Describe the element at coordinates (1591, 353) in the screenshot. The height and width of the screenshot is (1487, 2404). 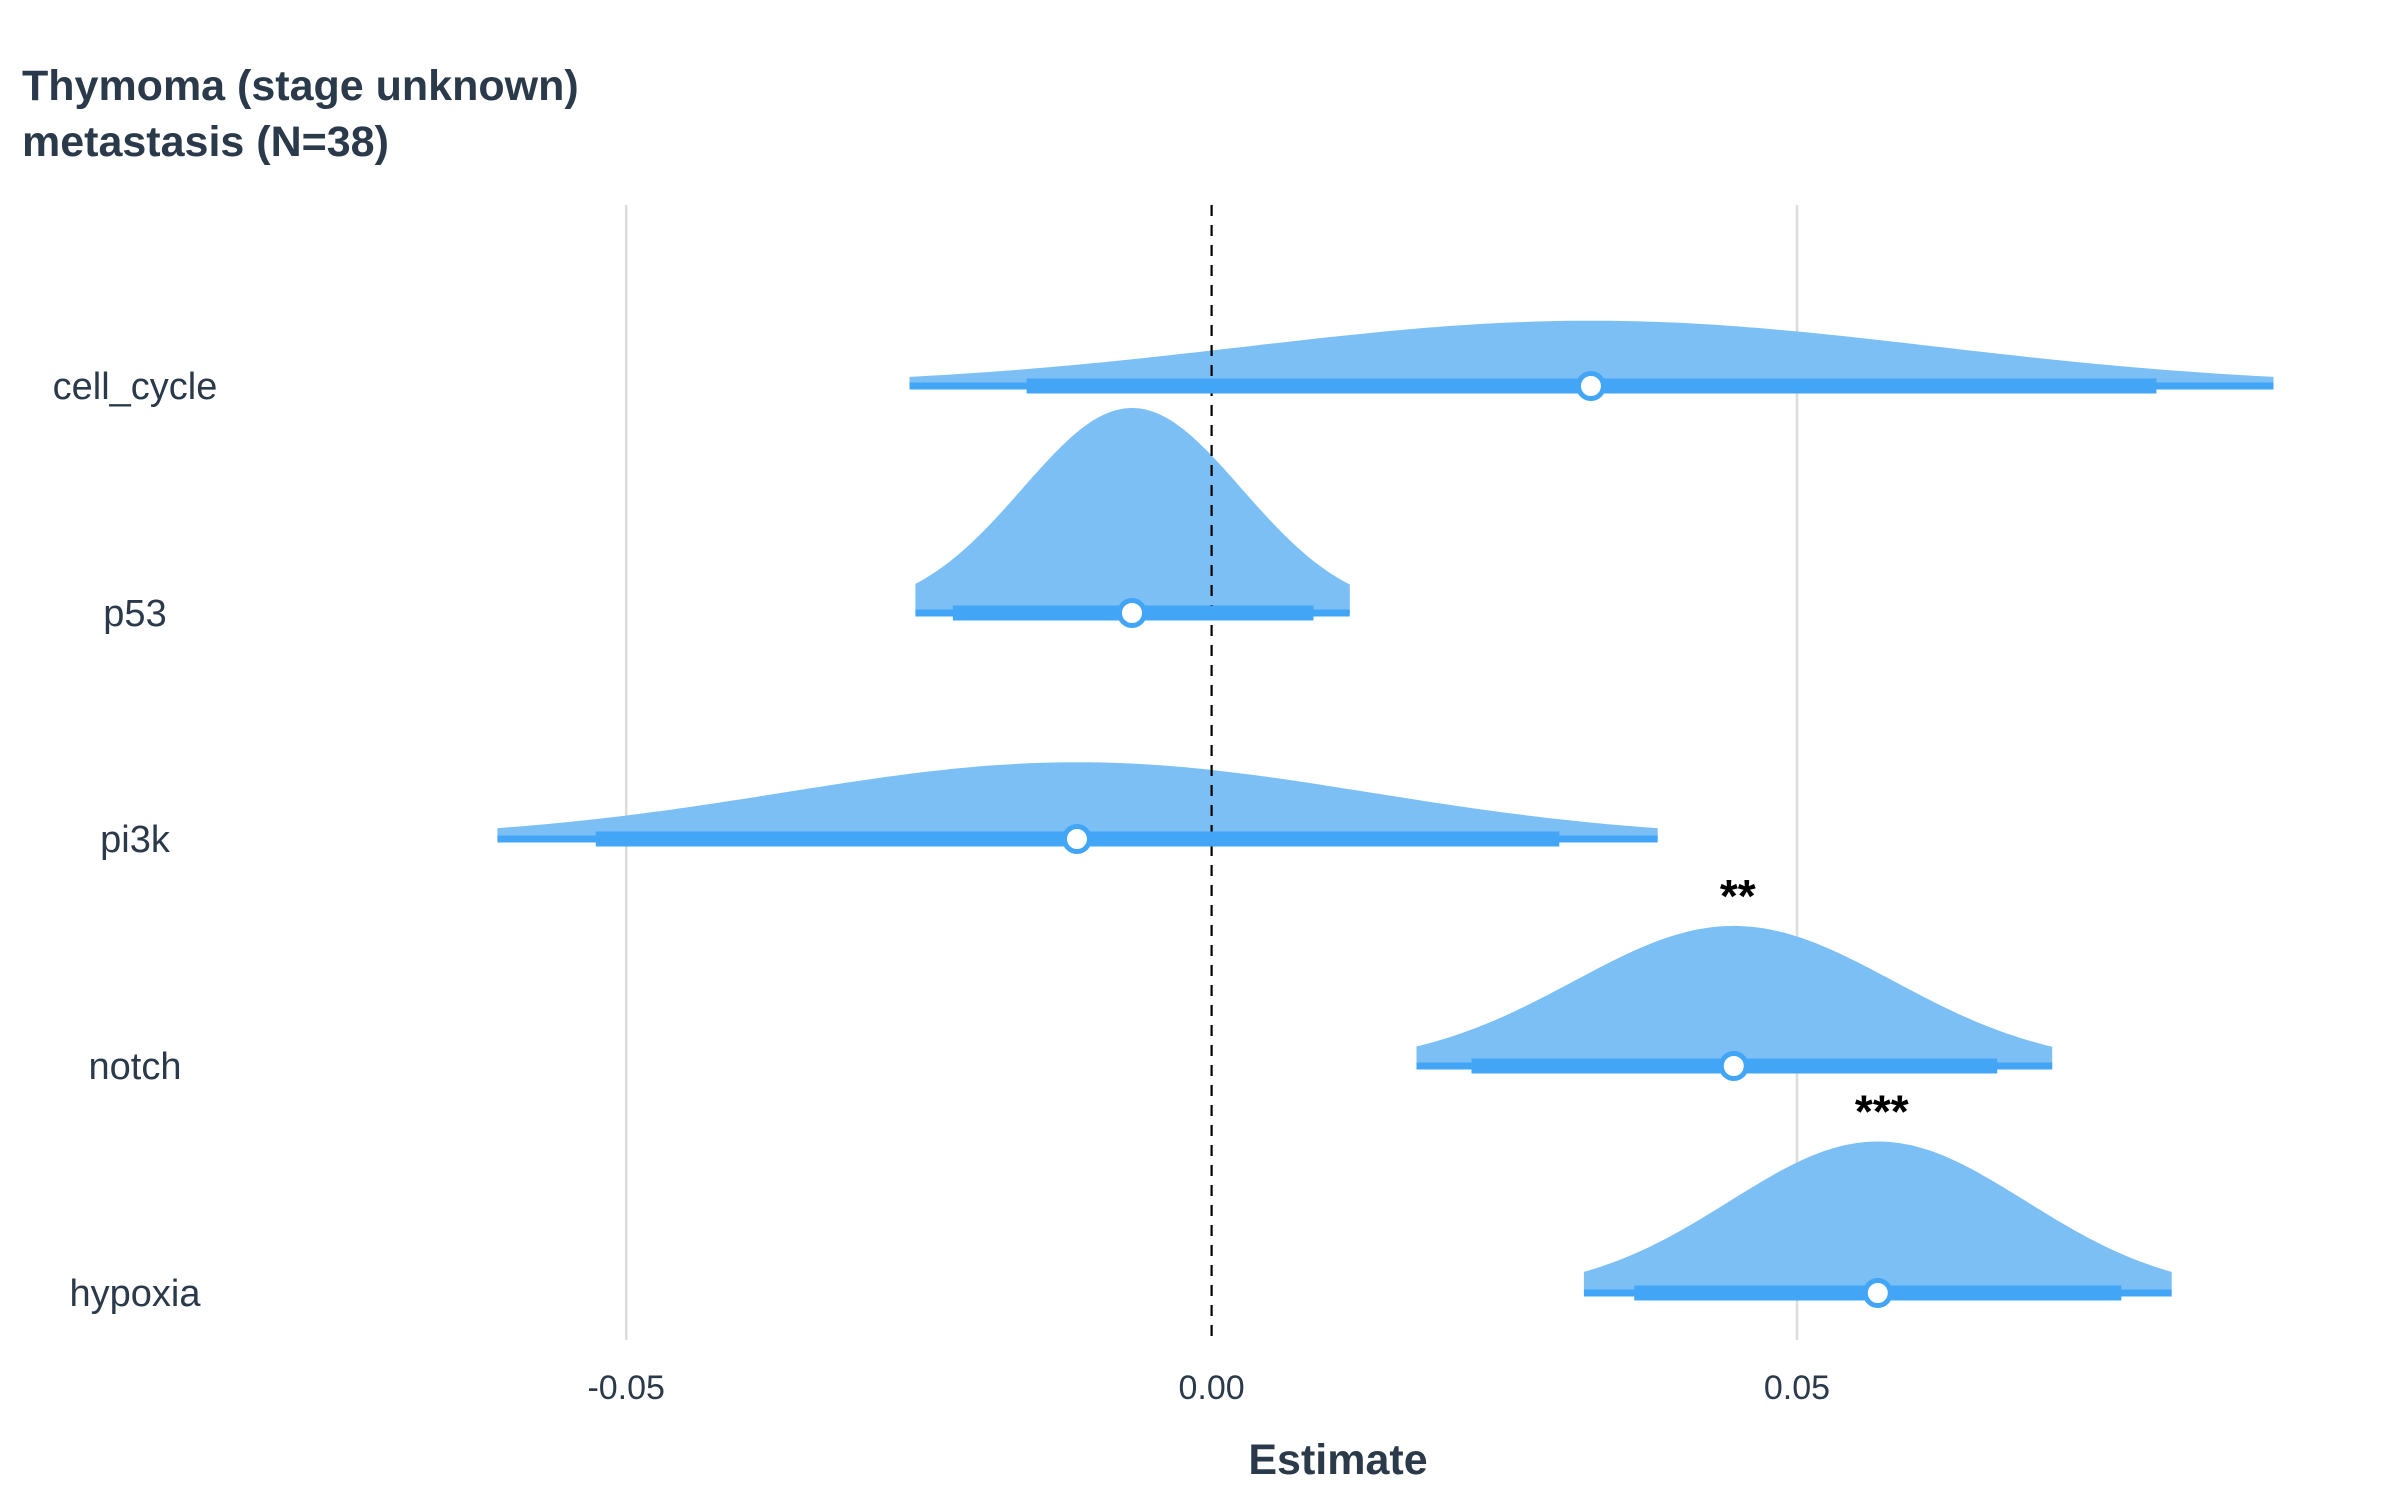
I see `density-cell_cycle` at that location.